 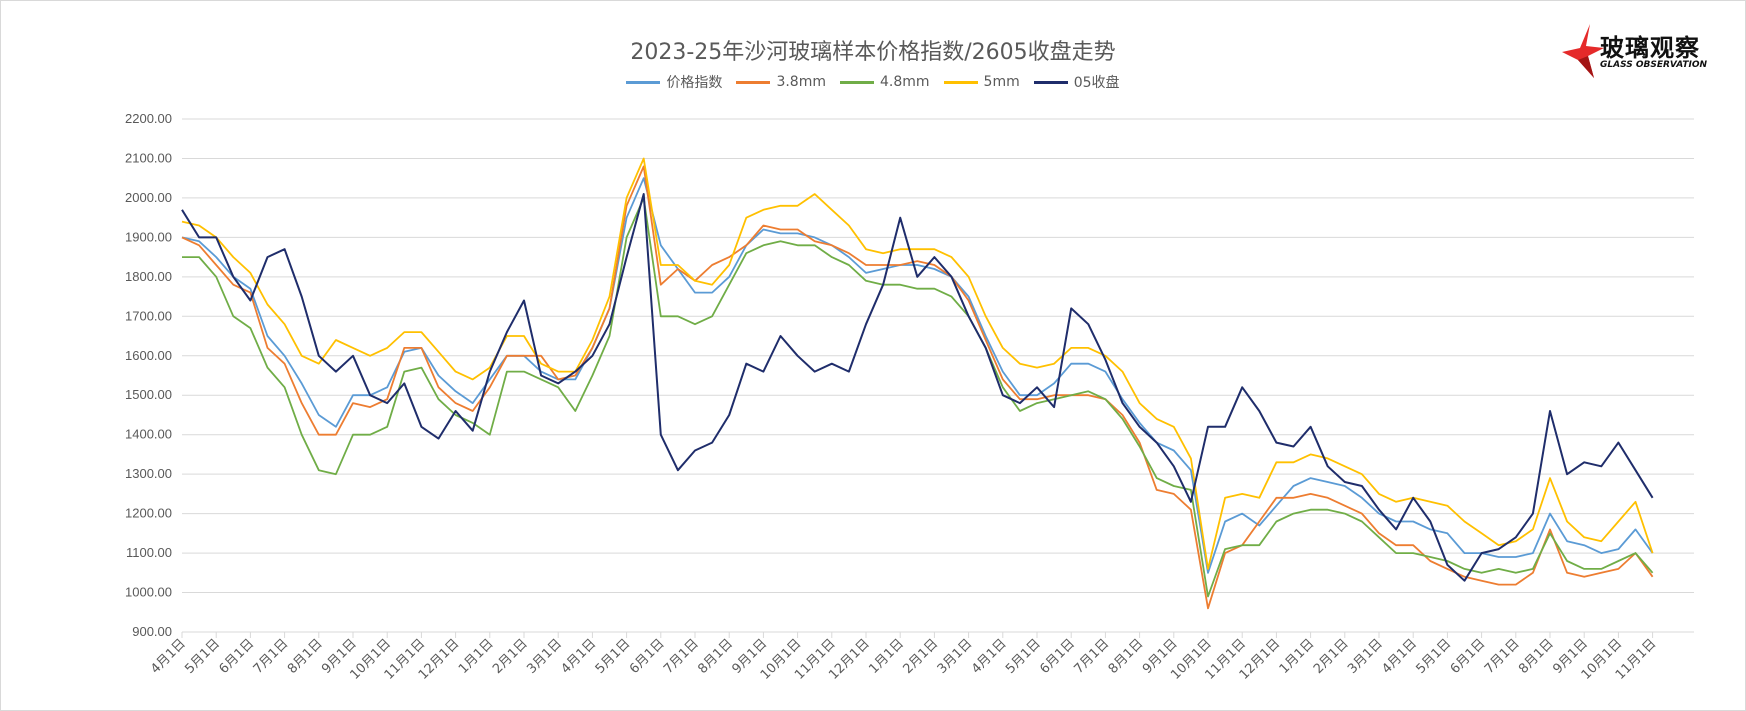 What do you see at coordinates (148, 473) in the screenshot?
I see `y-tick-label: 1300.00` at bounding box center [148, 473].